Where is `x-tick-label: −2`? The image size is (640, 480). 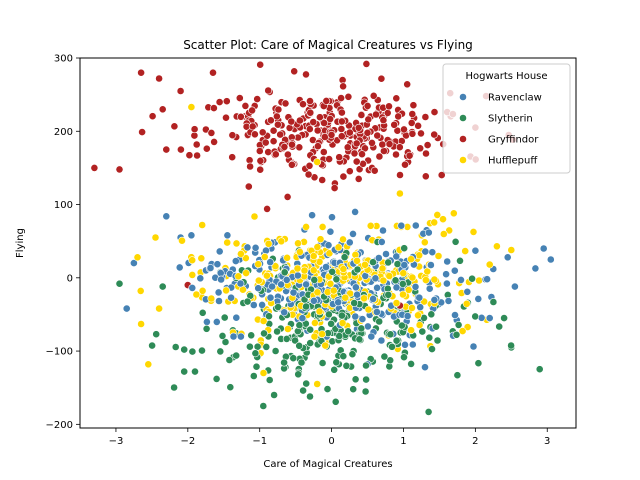
x-tick-label: −2 is located at coordinates (187, 441).